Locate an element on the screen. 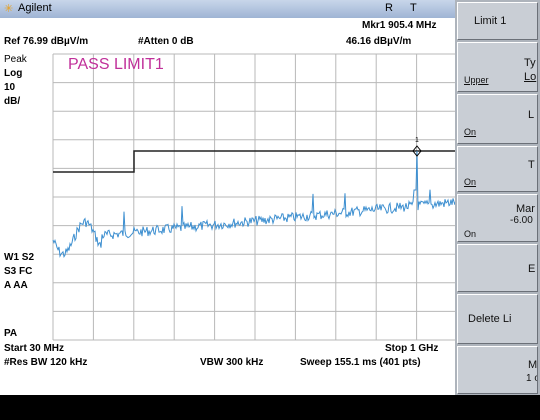 The image size is (540, 420). ref-level: Ref 76.99 dBµV/m is located at coordinates (46, 41).